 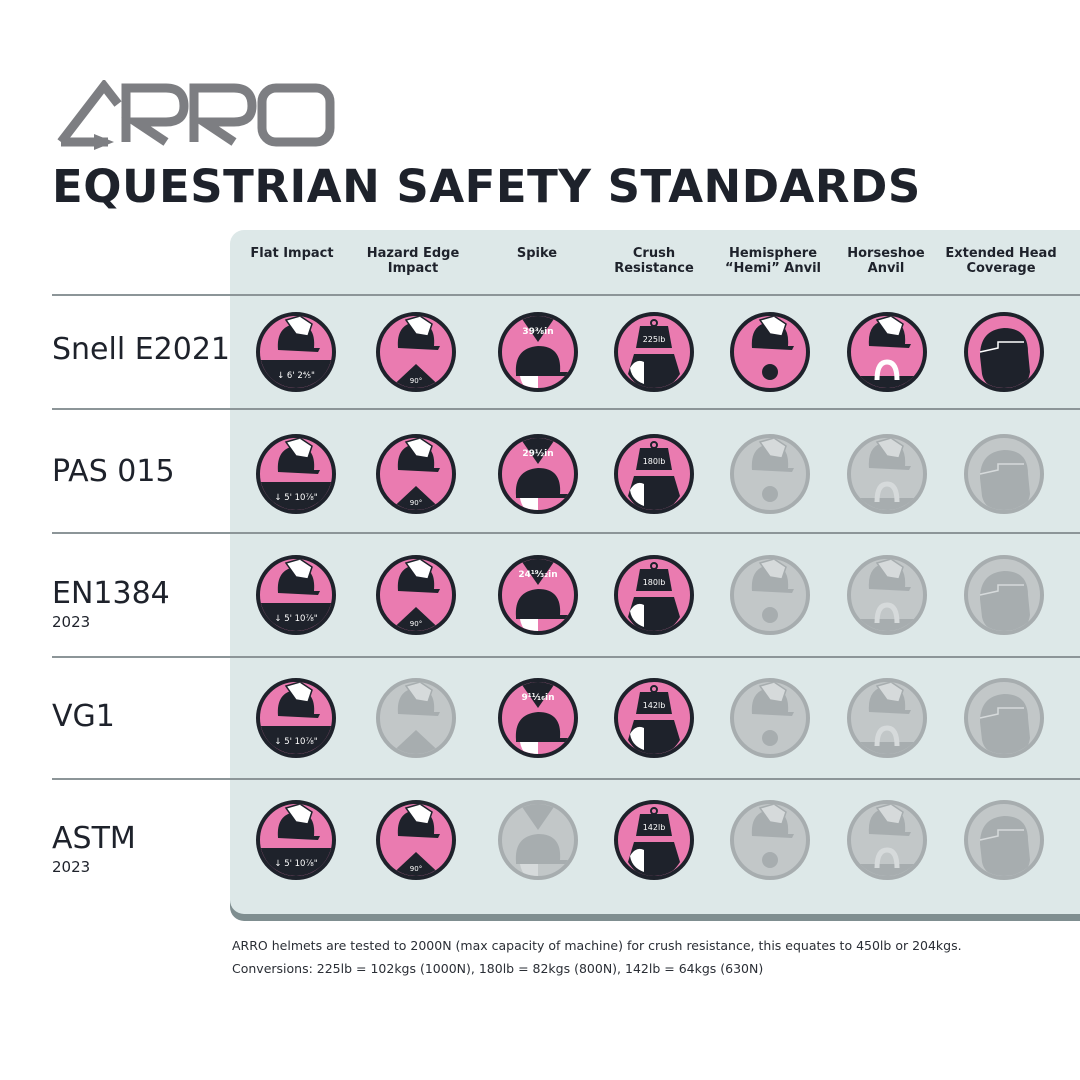 I want to click on svg-text: 225lb, so click(x=654, y=339).